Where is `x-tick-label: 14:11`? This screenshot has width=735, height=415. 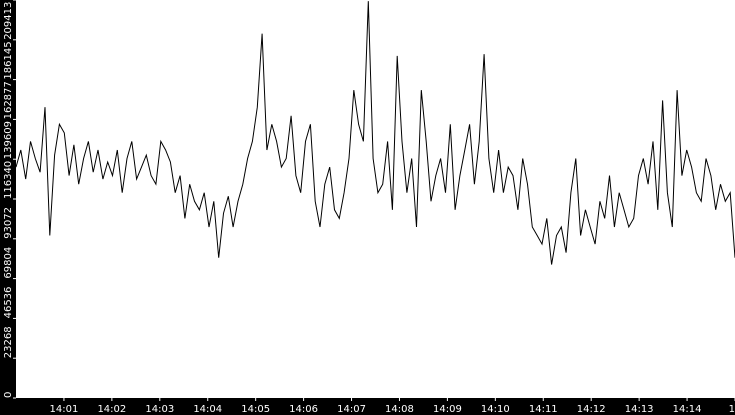 x-tick-label: 14:11 is located at coordinates (543, 409).